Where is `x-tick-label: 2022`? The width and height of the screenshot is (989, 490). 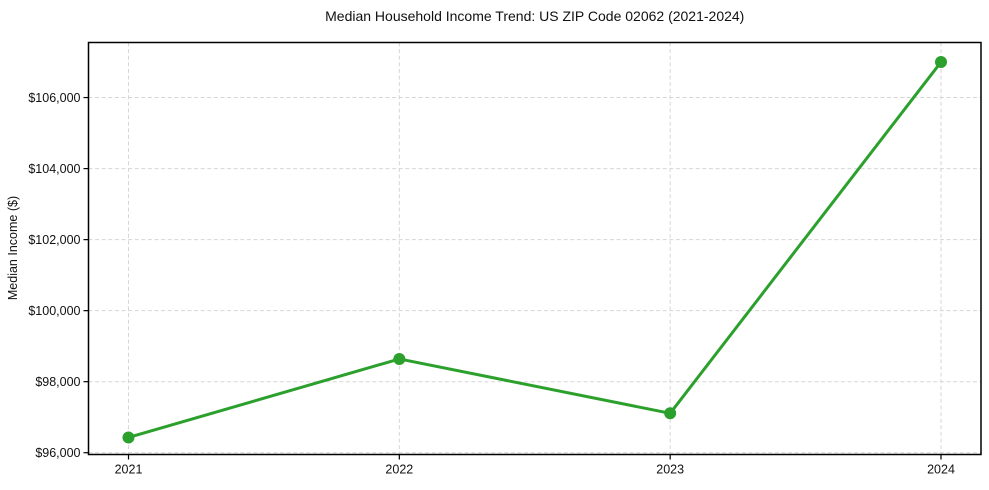
x-tick-label: 2022 is located at coordinates (399, 470).